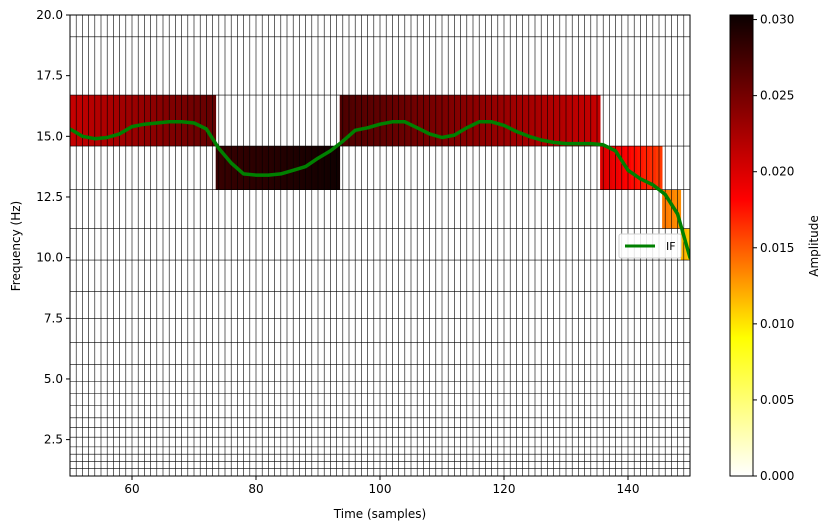  I want to click on y-tick-label: 12.5, so click(49, 197).